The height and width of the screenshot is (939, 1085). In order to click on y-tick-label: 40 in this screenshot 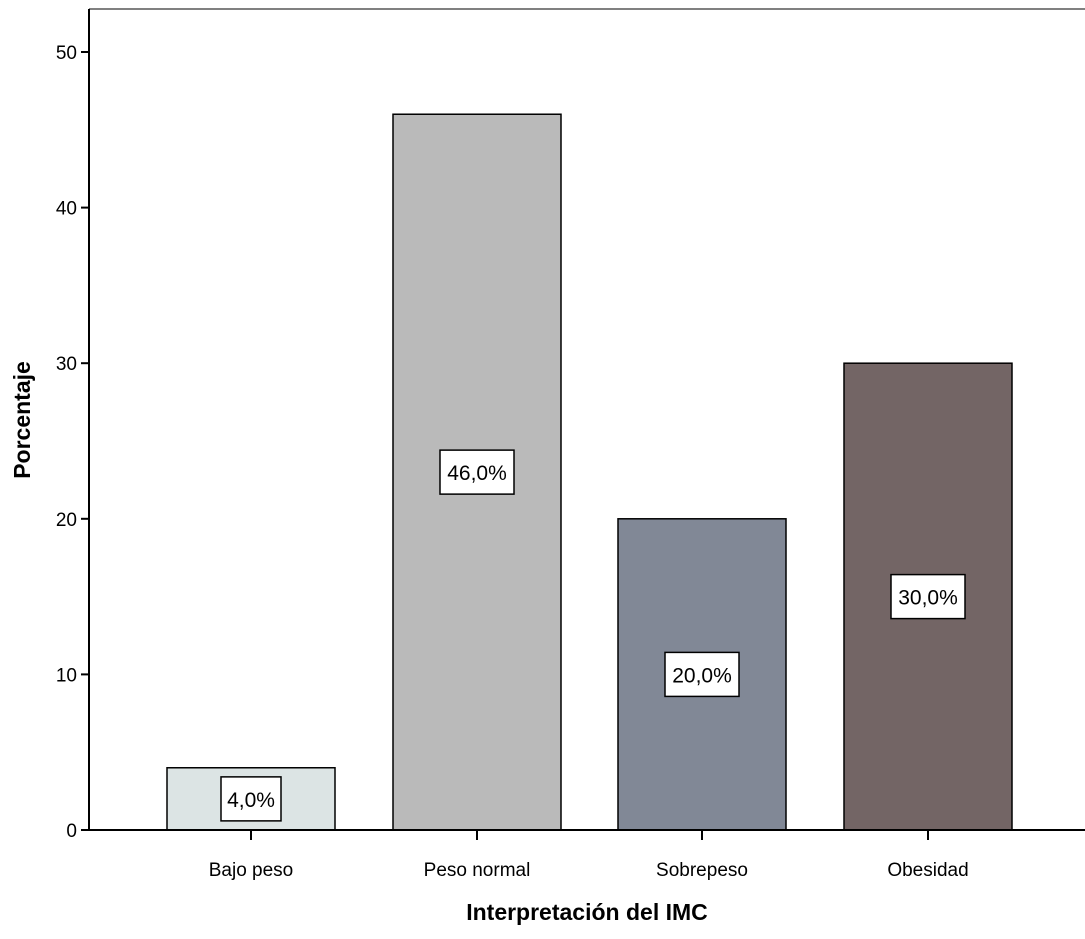, I will do `click(66, 209)`.